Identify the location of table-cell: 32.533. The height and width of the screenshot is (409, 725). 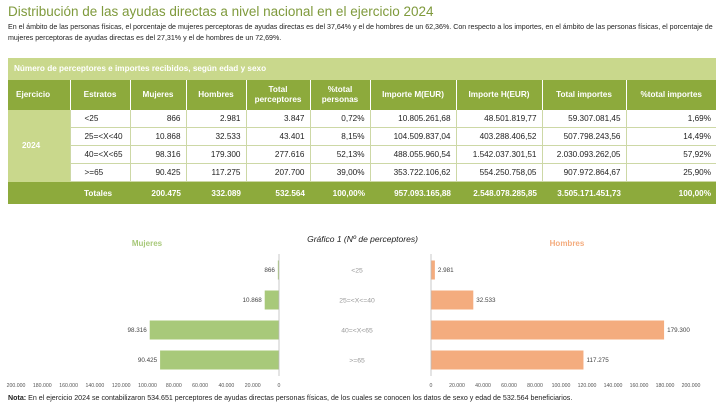
(215, 136).